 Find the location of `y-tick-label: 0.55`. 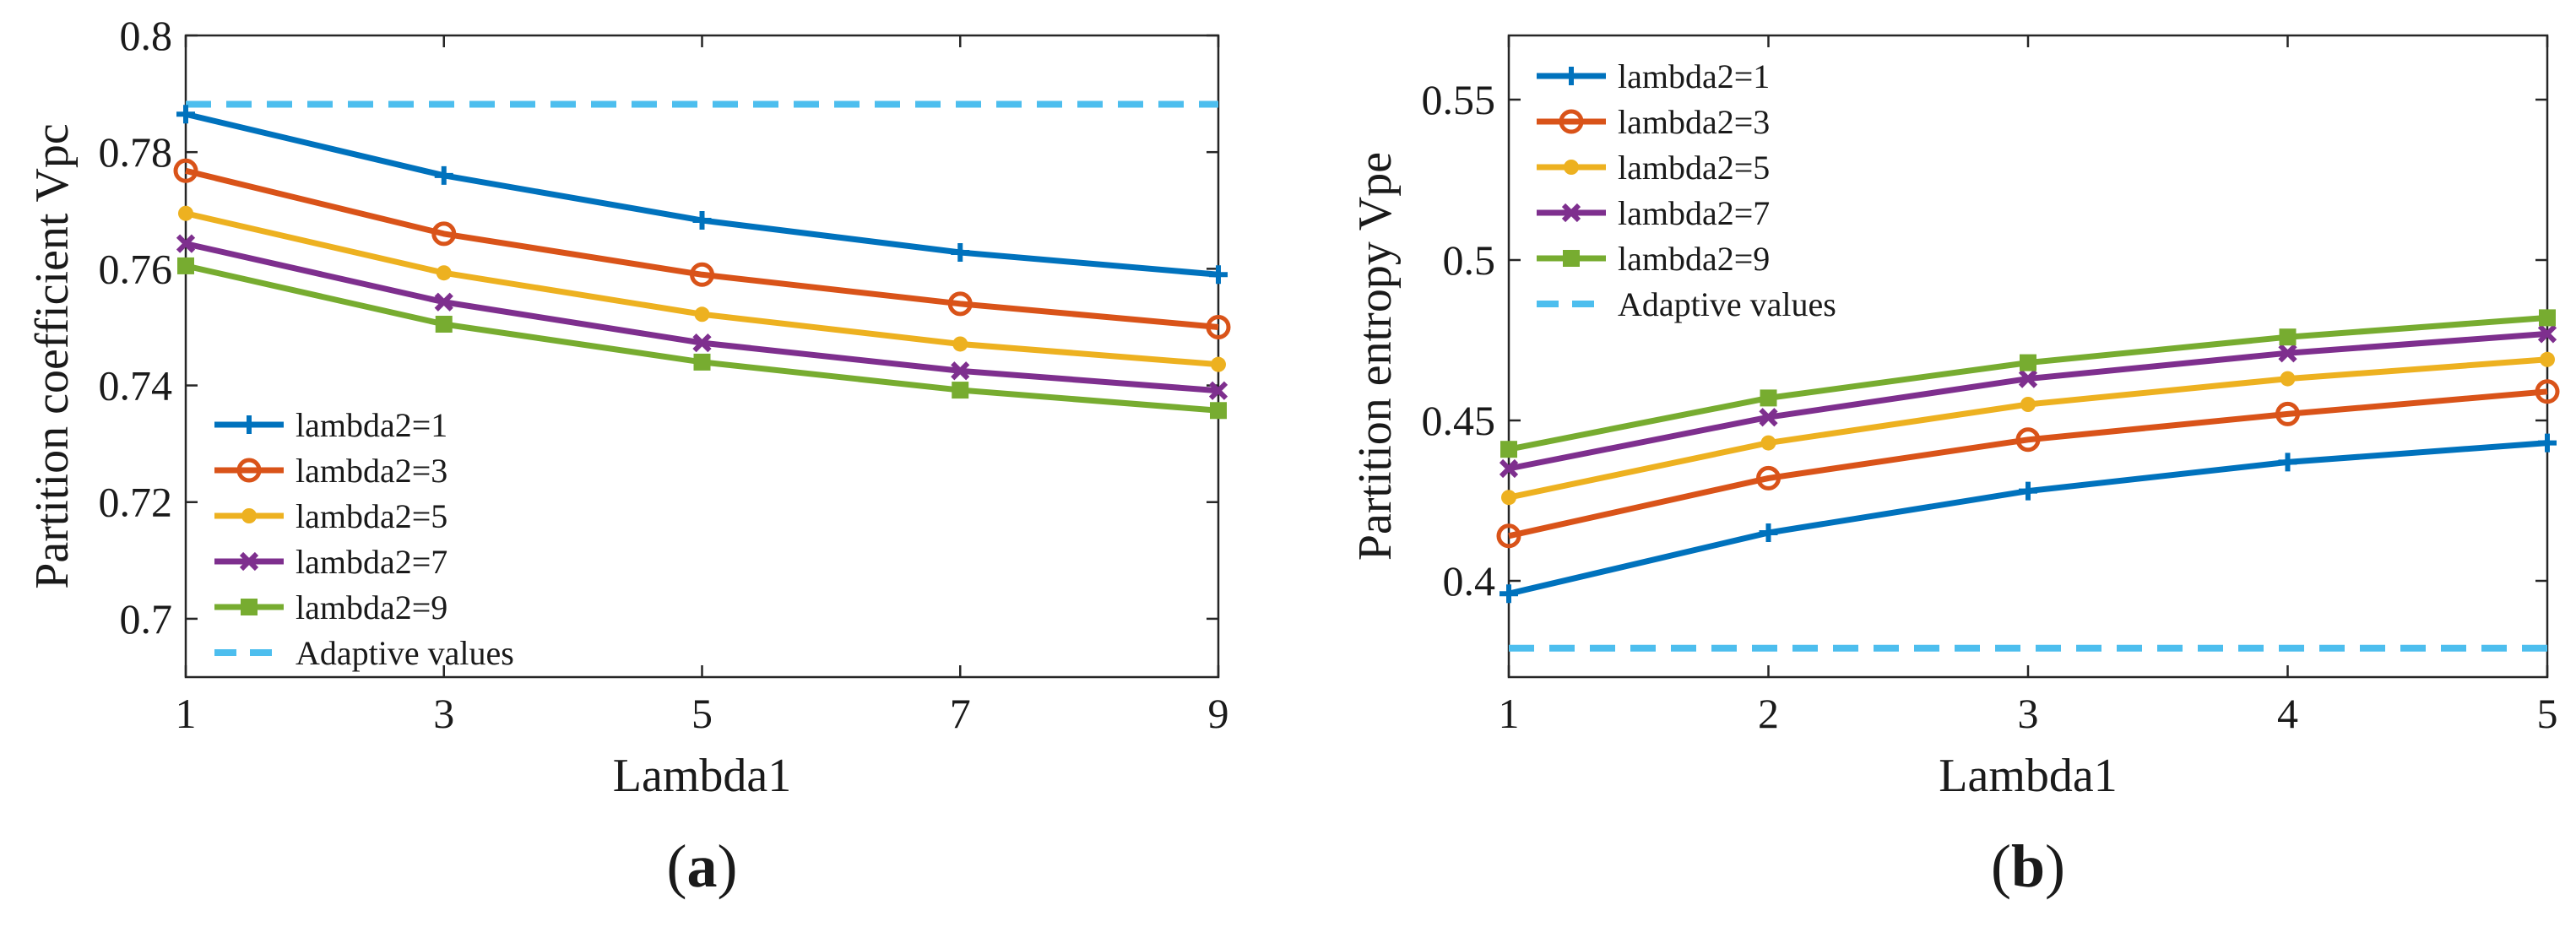

y-tick-label: 0.55 is located at coordinates (1459, 99).